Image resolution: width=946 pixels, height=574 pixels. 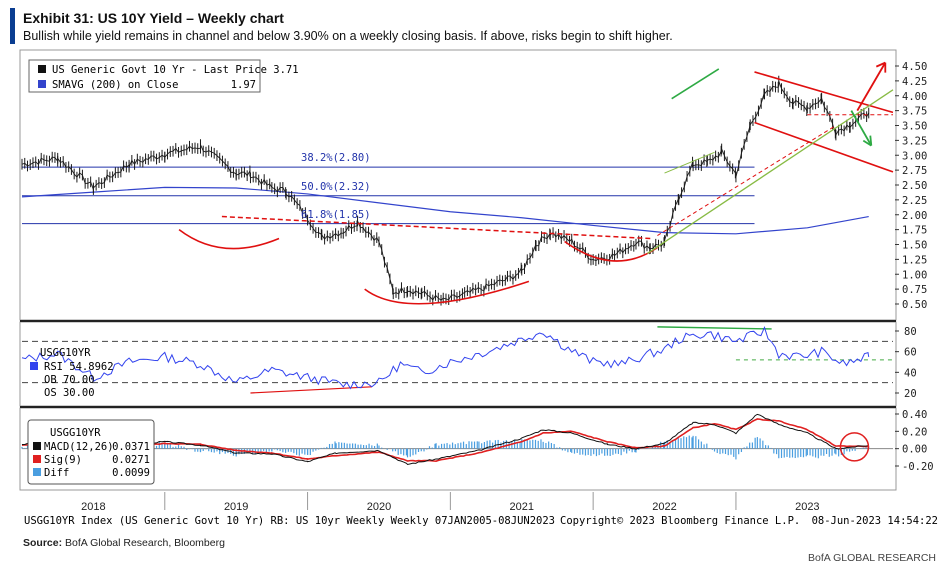 What do you see at coordinates (447, 292) in the screenshot?
I see `head-arc` at bounding box center [447, 292].